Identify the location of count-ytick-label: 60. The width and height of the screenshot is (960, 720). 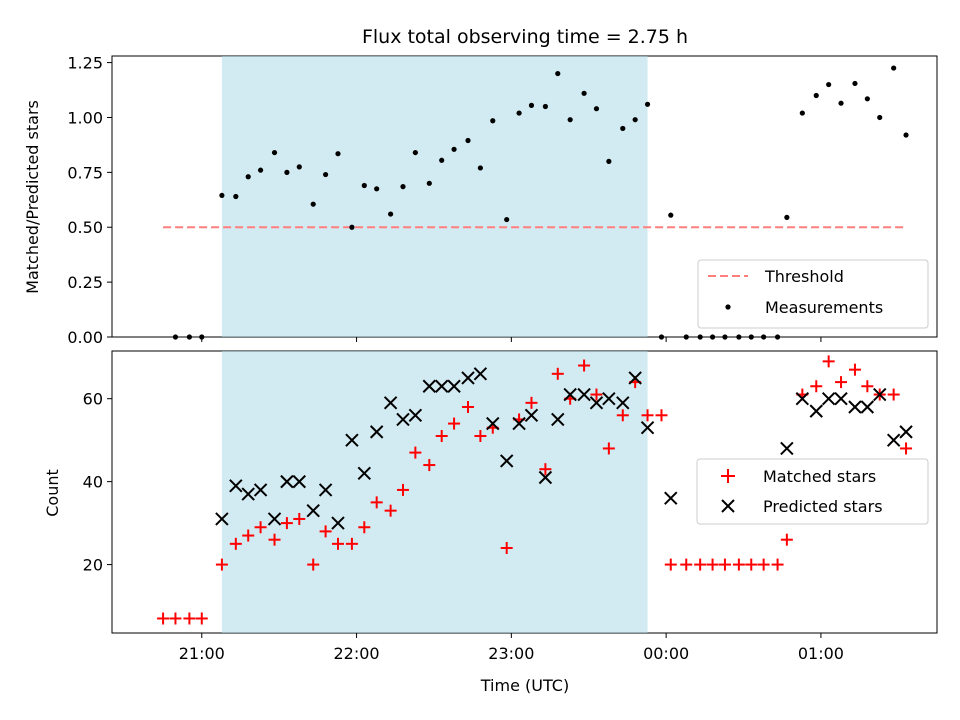
(93, 399).